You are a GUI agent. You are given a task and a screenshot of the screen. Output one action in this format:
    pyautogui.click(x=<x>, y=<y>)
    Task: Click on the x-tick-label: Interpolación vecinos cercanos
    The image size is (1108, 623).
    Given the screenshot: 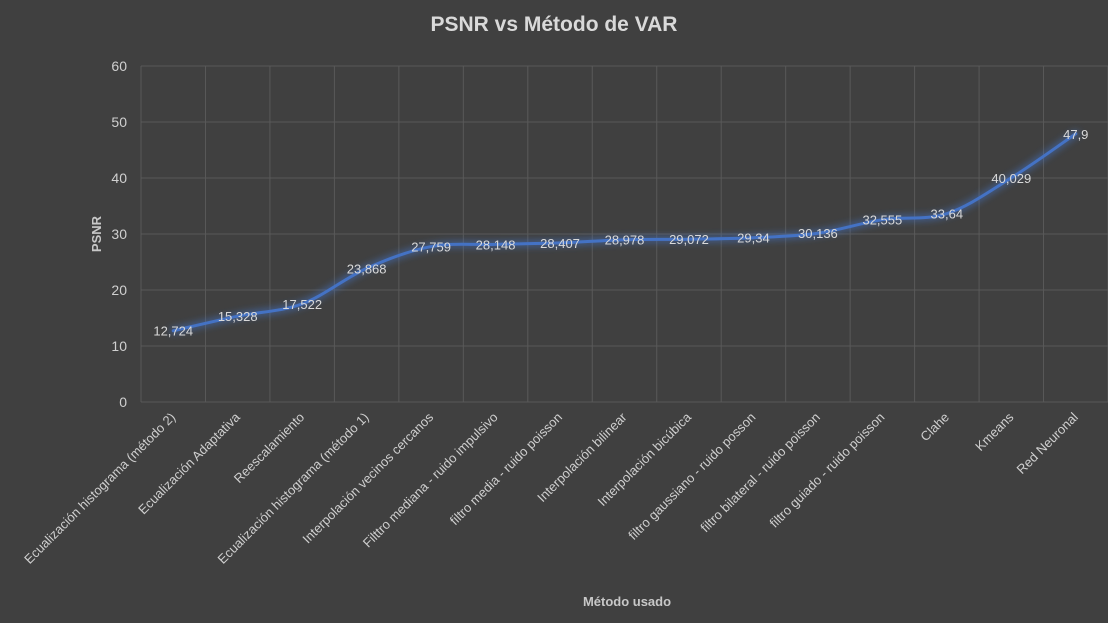 What is the action you would take?
    pyautogui.click(x=367, y=477)
    